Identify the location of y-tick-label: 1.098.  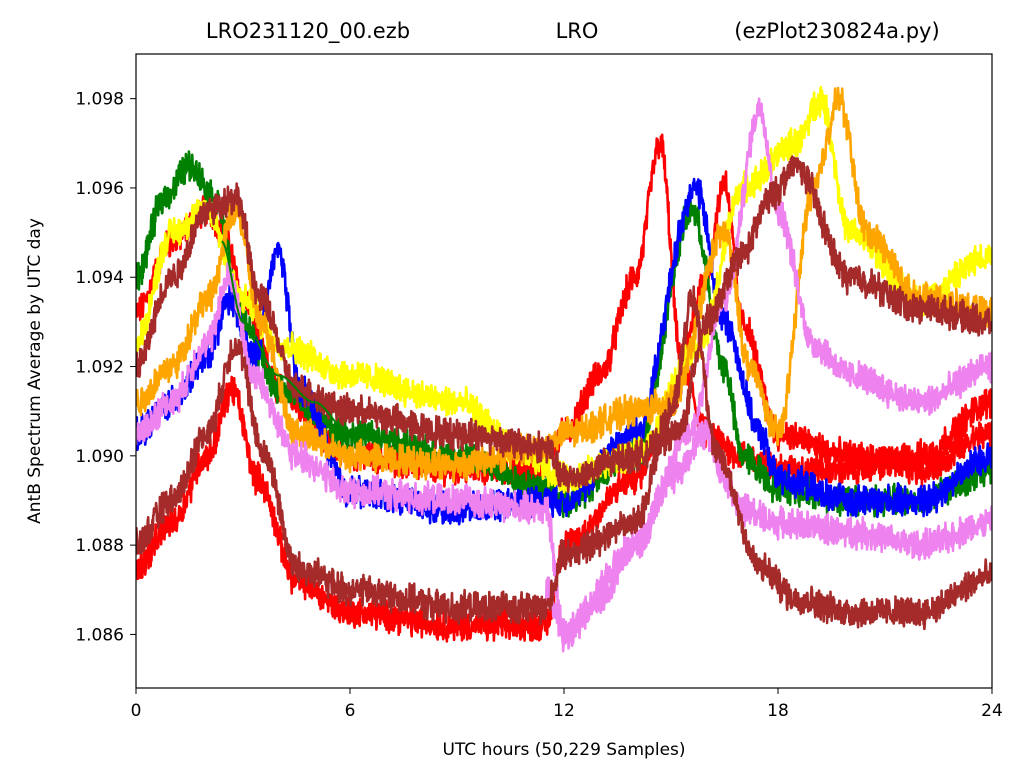
(99, 100).